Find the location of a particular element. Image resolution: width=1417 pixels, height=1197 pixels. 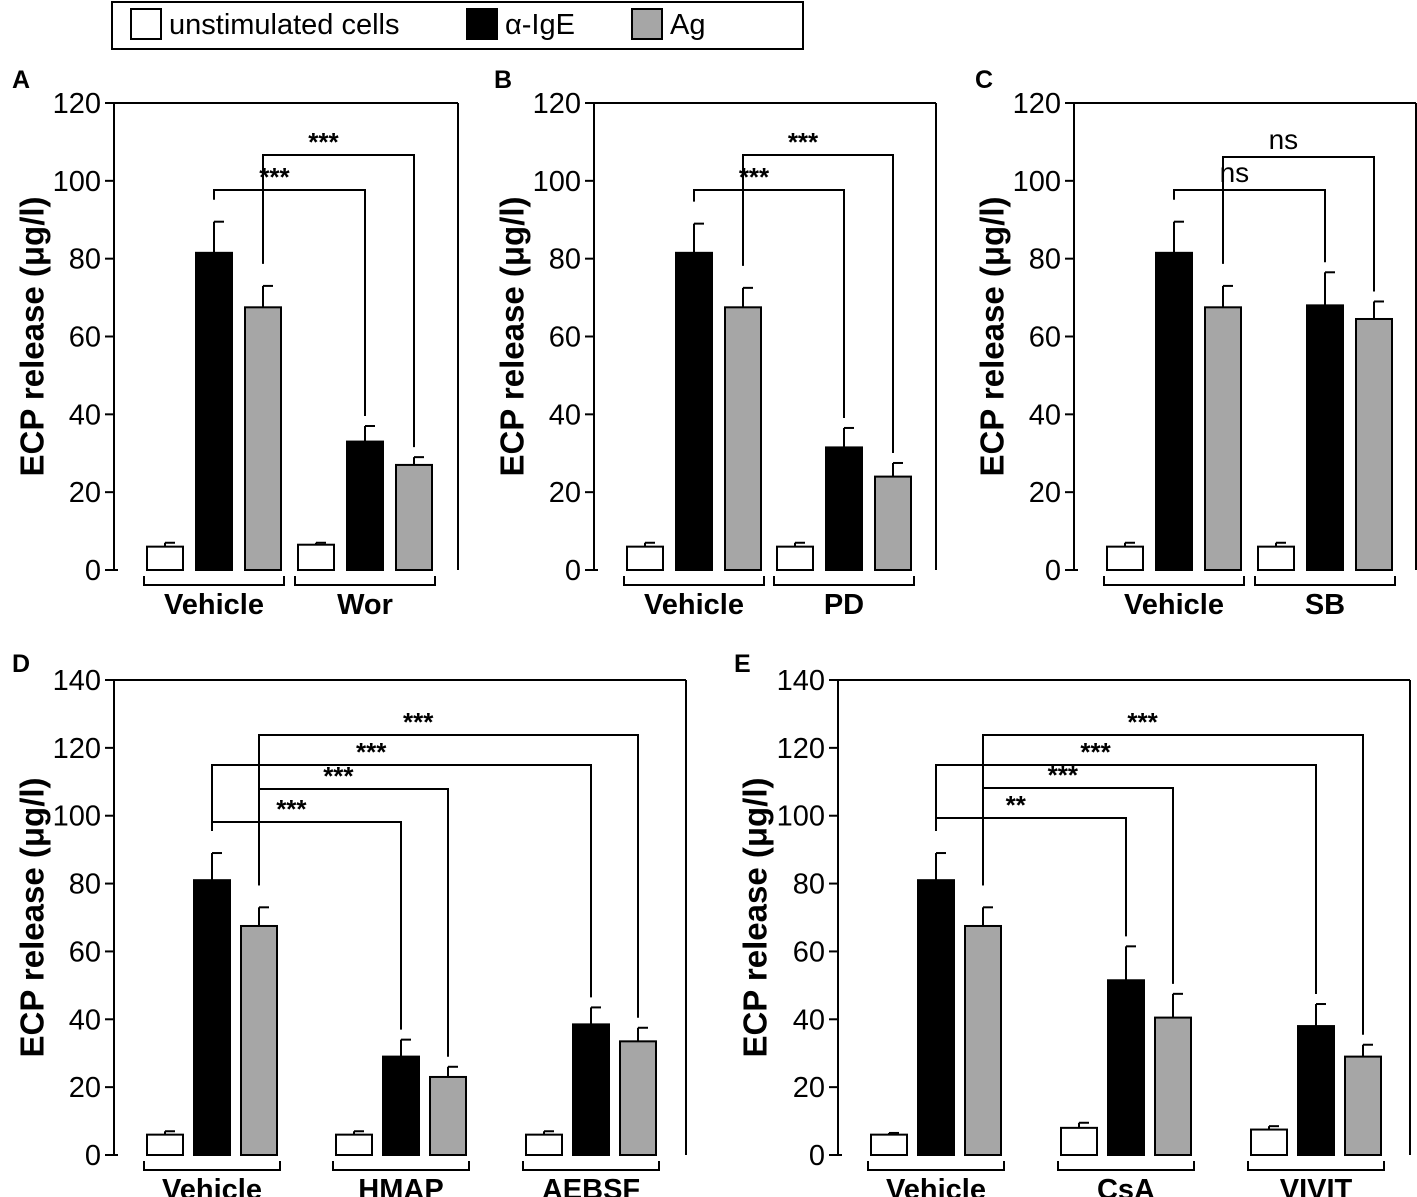

legend-label-aige: α-IgE is located at coordinates (540, 25).